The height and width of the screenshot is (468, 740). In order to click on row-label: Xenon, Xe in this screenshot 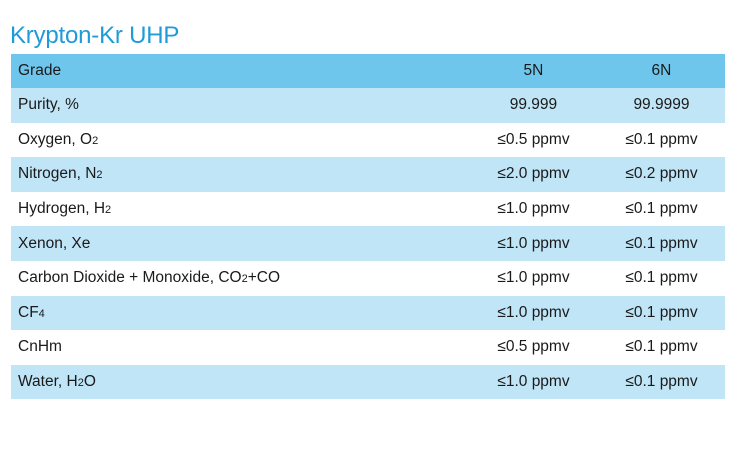, I will do `click(240, 243)`.